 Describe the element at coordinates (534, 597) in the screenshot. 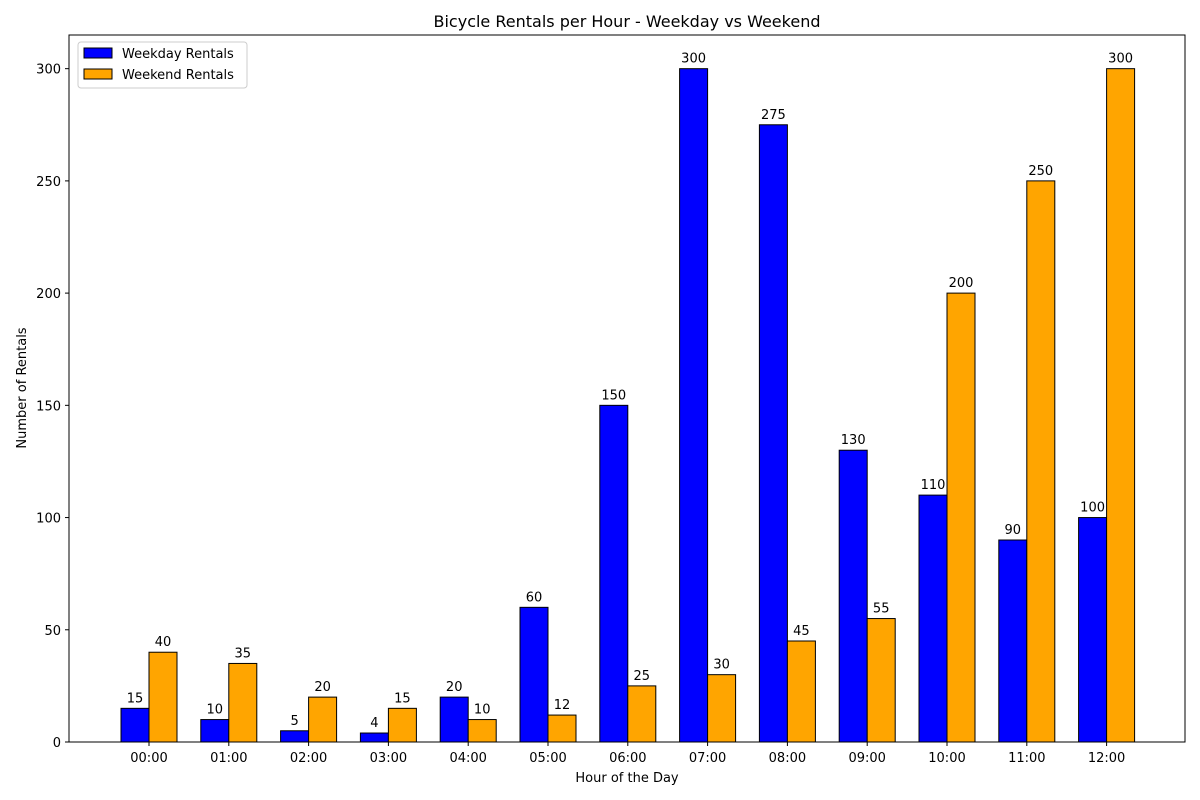

I see `data-label: 60` at that location.